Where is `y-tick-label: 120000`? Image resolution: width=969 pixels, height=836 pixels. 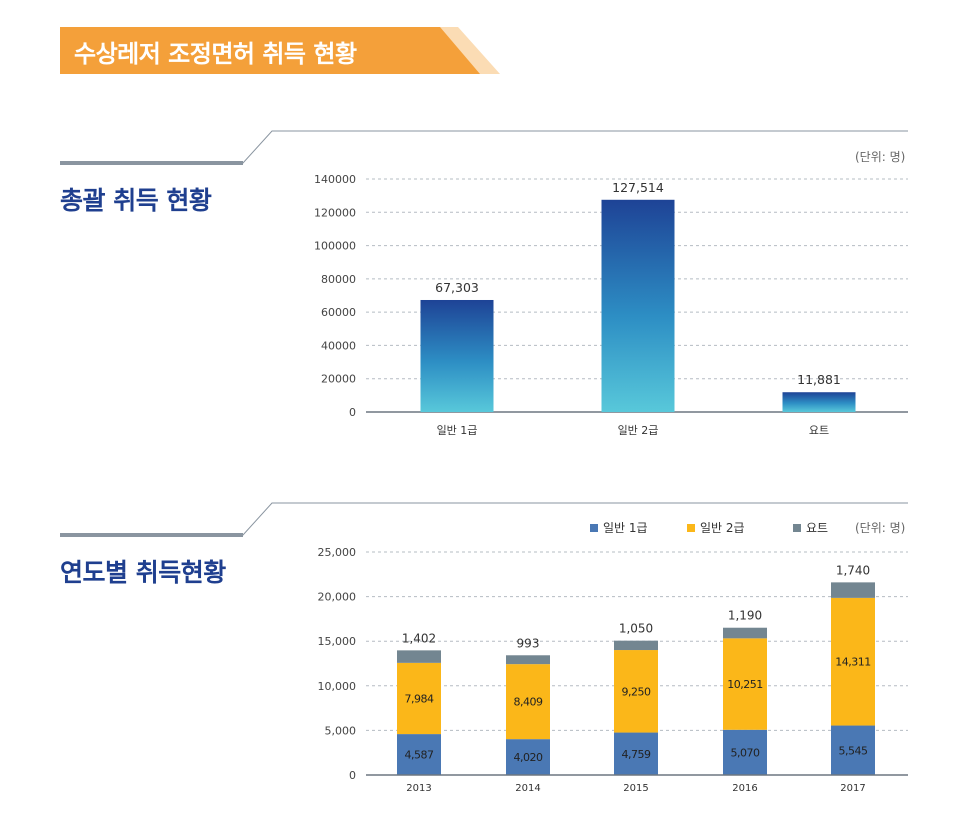 y-tick-label: 120000 is located at coordinates (335, 212).